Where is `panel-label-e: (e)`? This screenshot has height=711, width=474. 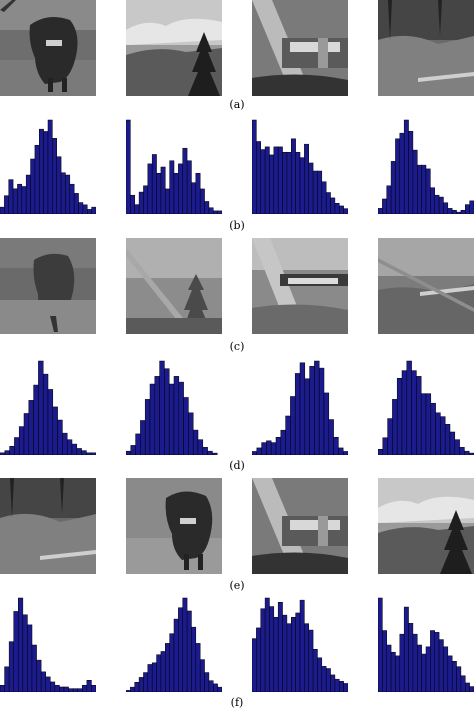 panel-label-e: (e) is located at coordinates (237, 585).